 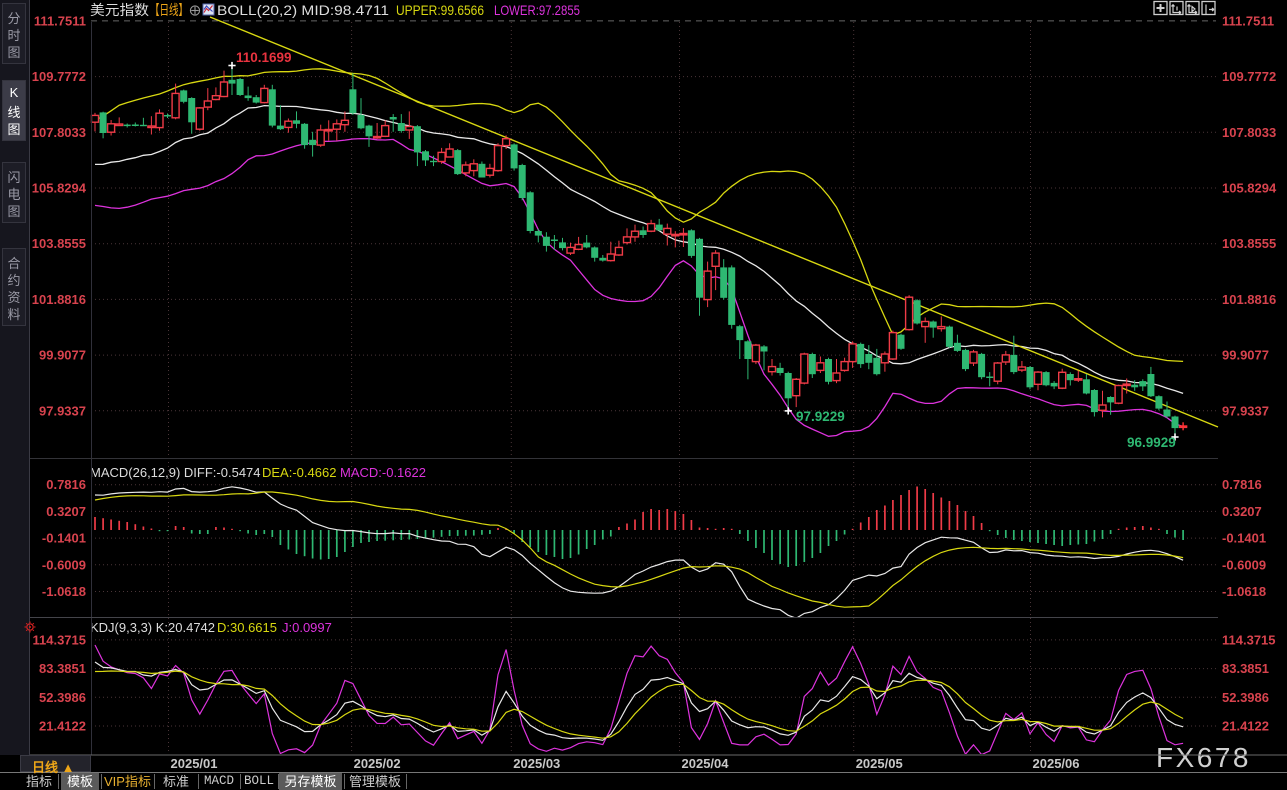 What do you see at coordinates (377, 763) in the screenshot?
I see `svg-text: 2025/02` at bounding box center [377, 763].